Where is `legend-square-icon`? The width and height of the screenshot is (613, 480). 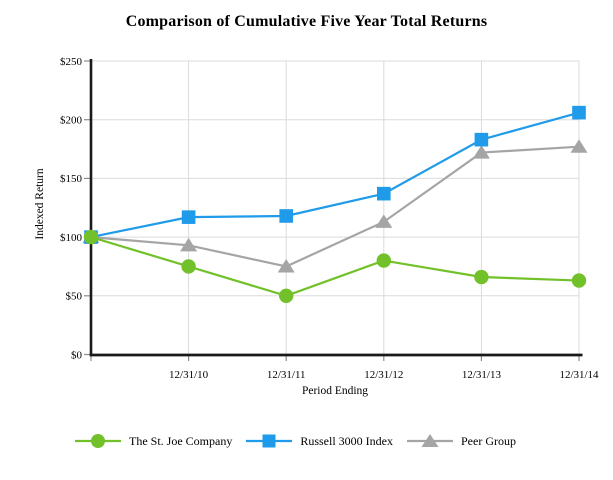 legend-square-icon is located at coordinates (269, 441).